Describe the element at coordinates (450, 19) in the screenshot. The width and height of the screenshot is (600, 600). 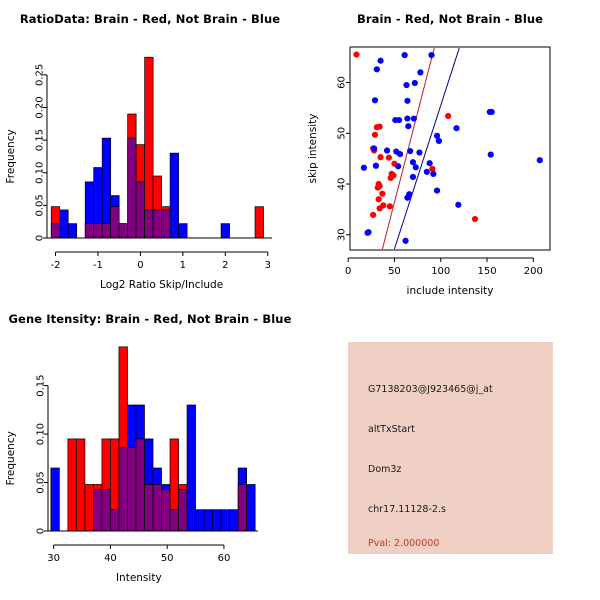
I see `intensity-scatter-title: Brain - Red, Not Brain - Blue` at that location.